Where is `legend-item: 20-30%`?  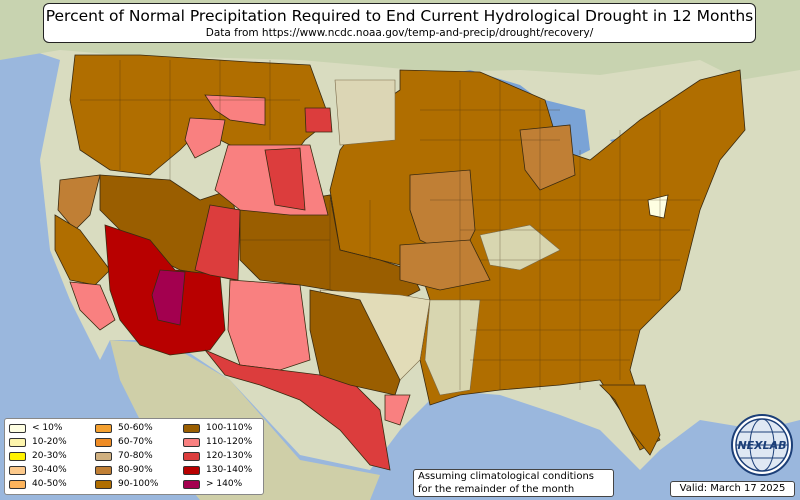
legend-item: 20-30% is located at coordinates (38, 456).